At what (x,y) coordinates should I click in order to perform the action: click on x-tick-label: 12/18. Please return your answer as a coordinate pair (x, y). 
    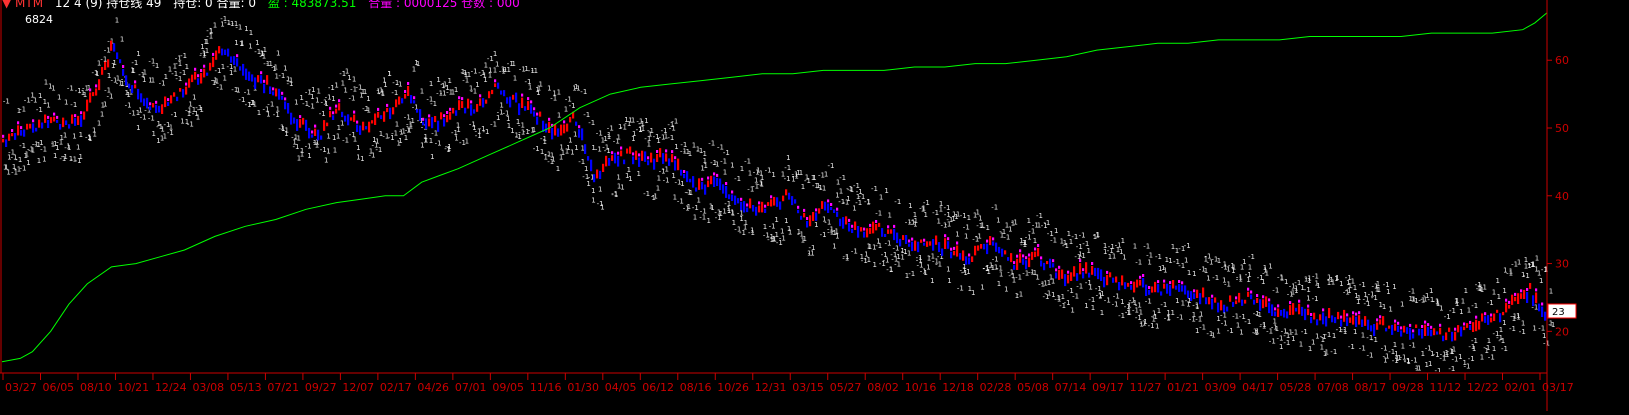
    Looking at the image, I should click on (958, 387).